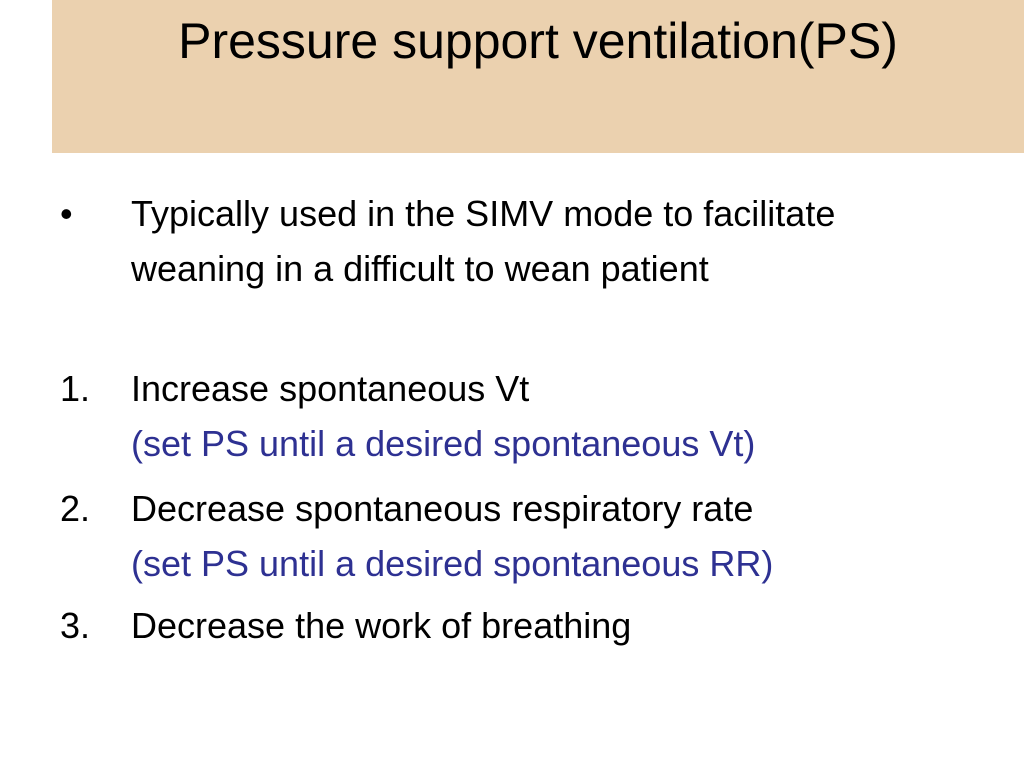  I want to click on list-text: Decrease the work of breathing, so click(381, 625).